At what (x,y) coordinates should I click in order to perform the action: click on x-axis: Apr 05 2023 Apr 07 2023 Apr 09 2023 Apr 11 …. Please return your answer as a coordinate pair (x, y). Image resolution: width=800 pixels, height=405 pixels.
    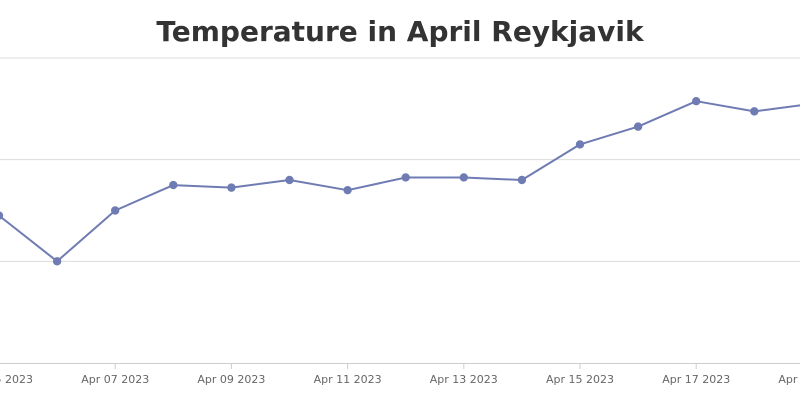
    Looking at the image, I should click on (400, 374).